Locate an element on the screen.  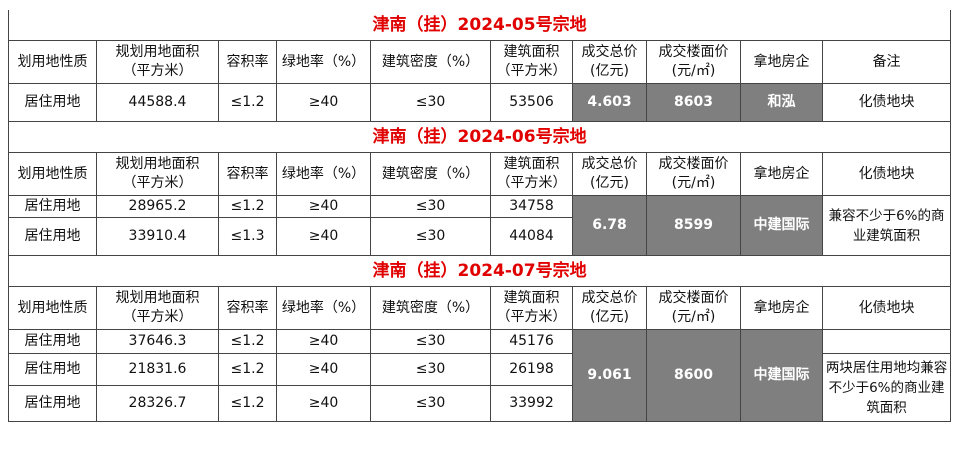
merged-note: 兼容不少于6%的商业建筑面积 is located at coordinates (886, 225).